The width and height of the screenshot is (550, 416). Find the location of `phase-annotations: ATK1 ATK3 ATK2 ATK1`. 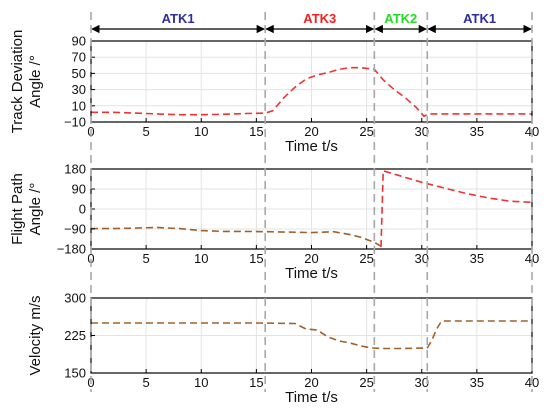

phase-annotations: ATK1 ATK3 ATK2 ATK1 is located at coordinates (311, 22).